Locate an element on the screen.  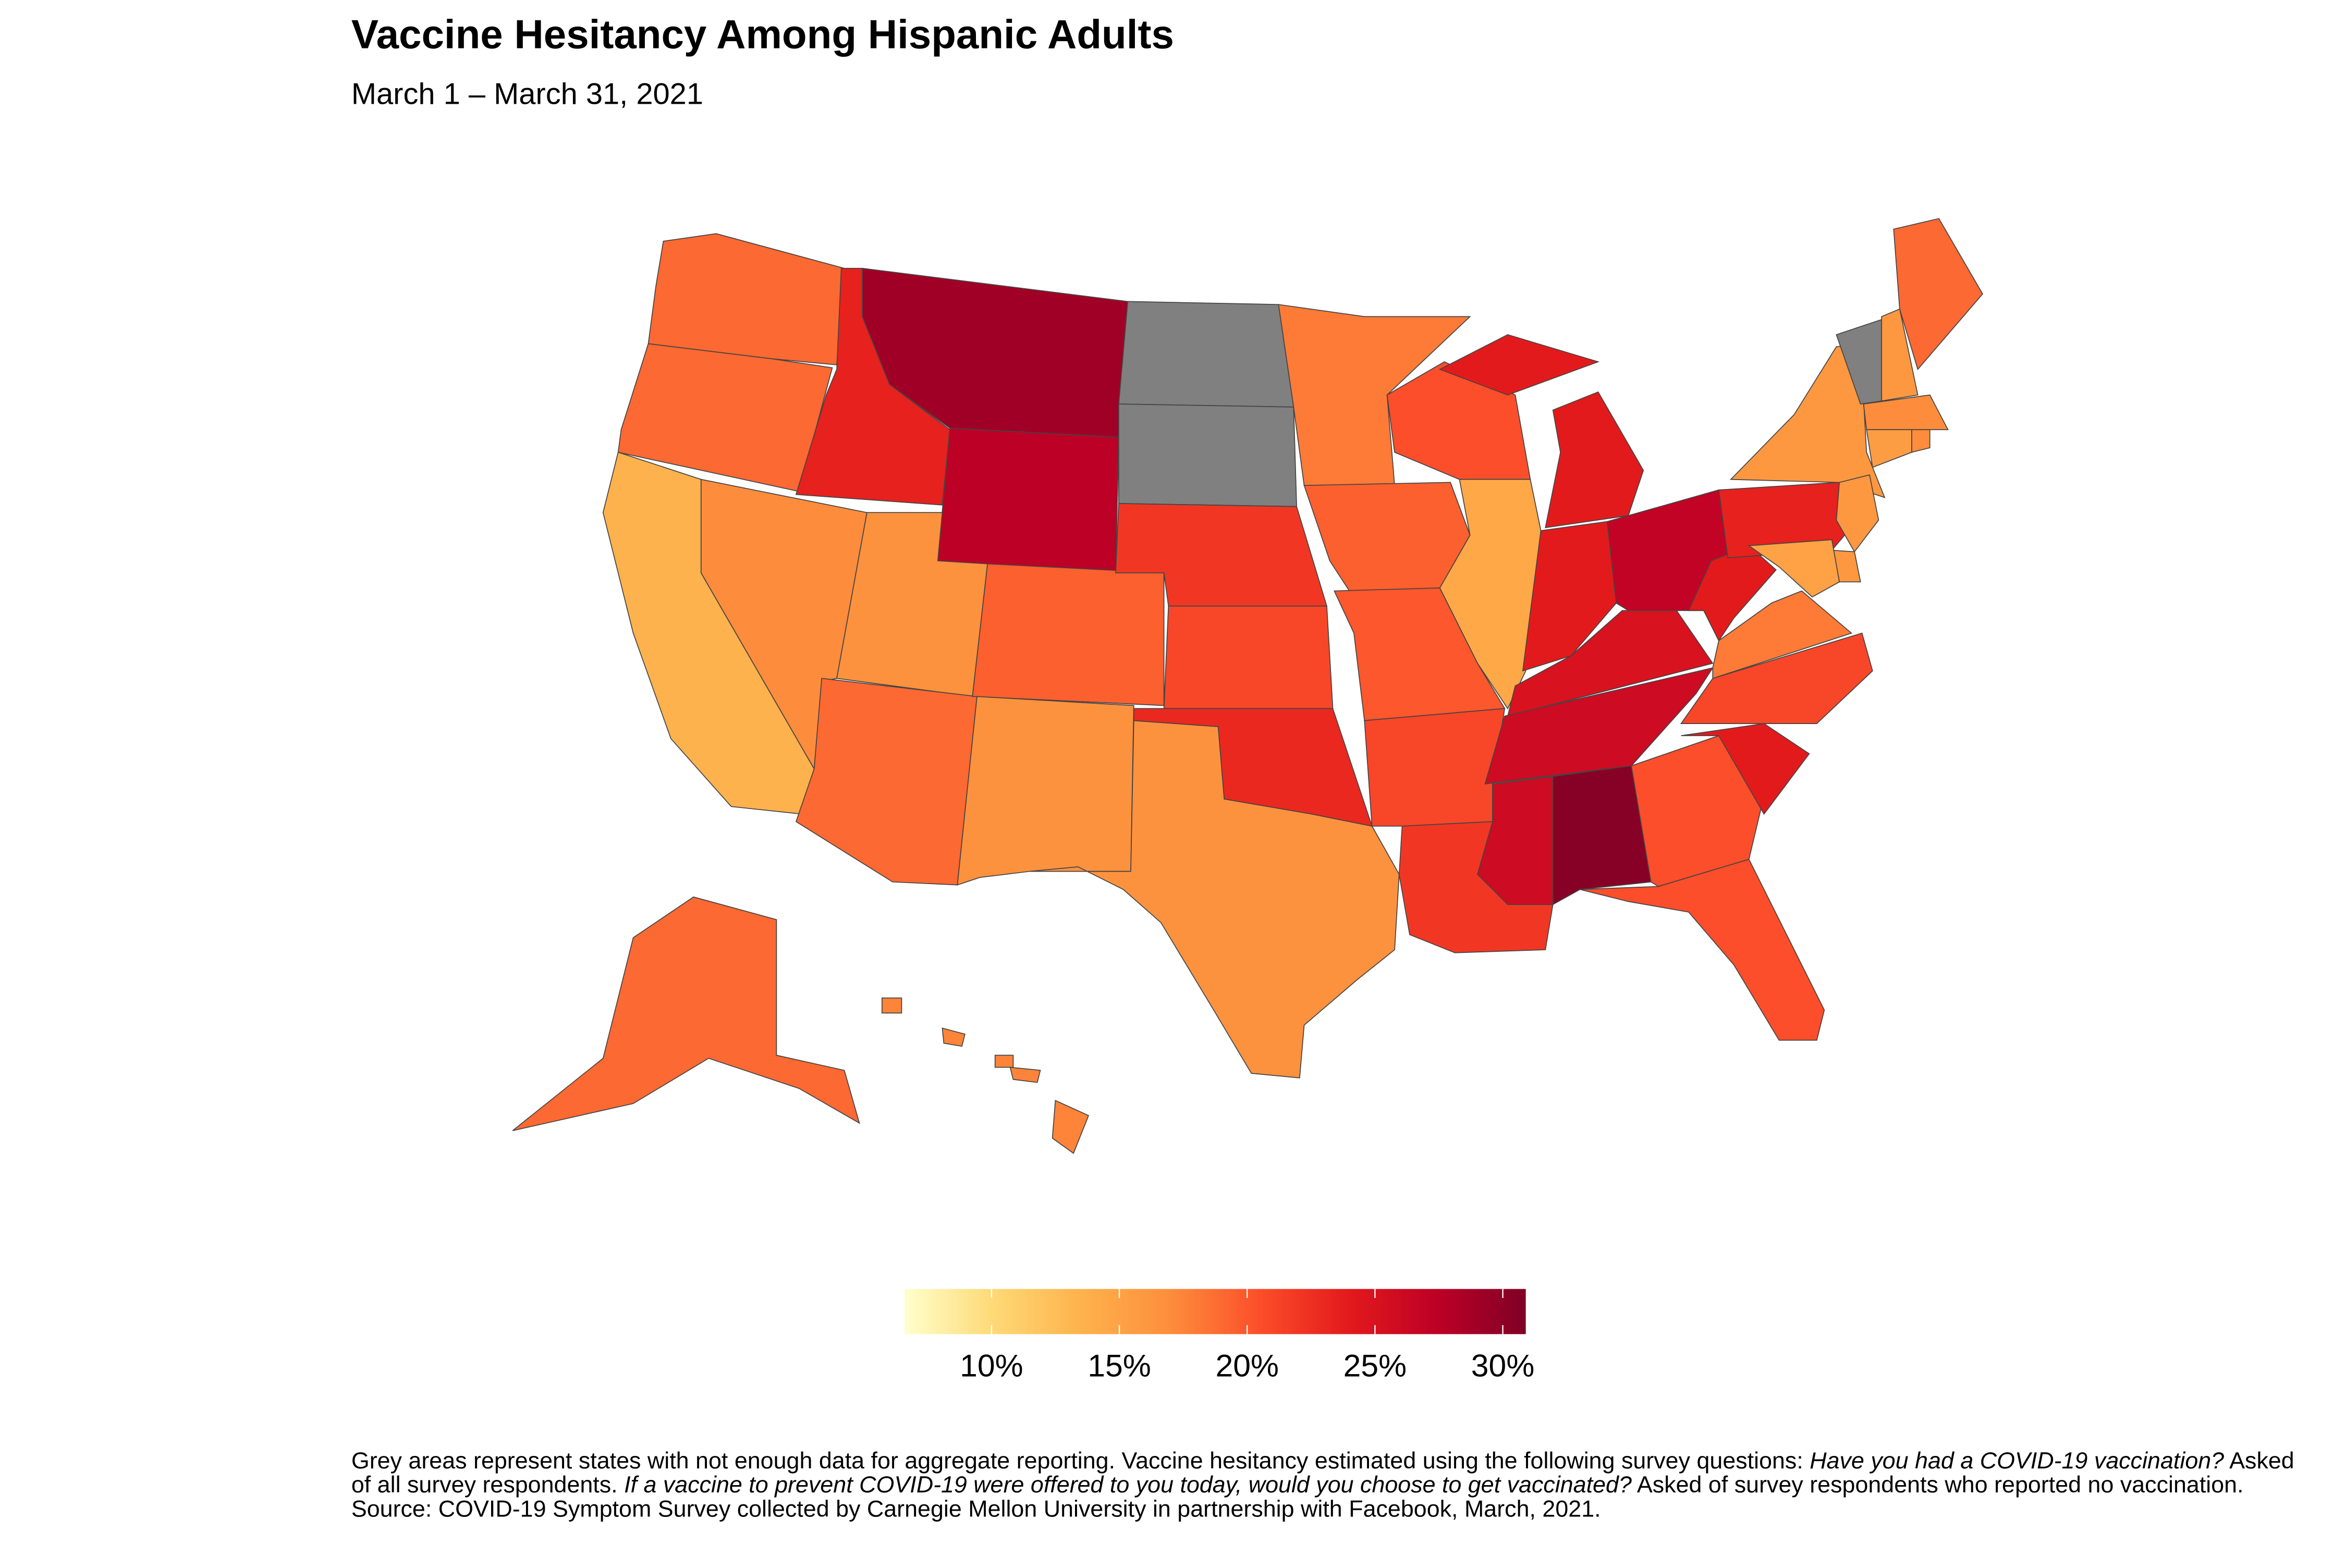
state-fl is located at coordinates (1702, 950).